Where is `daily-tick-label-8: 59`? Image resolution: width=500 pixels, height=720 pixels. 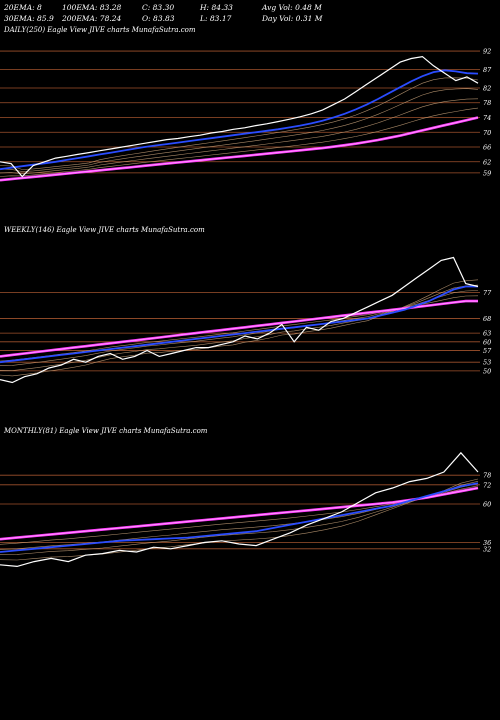
daily-tick-label-8: 59 is located at coordinates (487, 173).